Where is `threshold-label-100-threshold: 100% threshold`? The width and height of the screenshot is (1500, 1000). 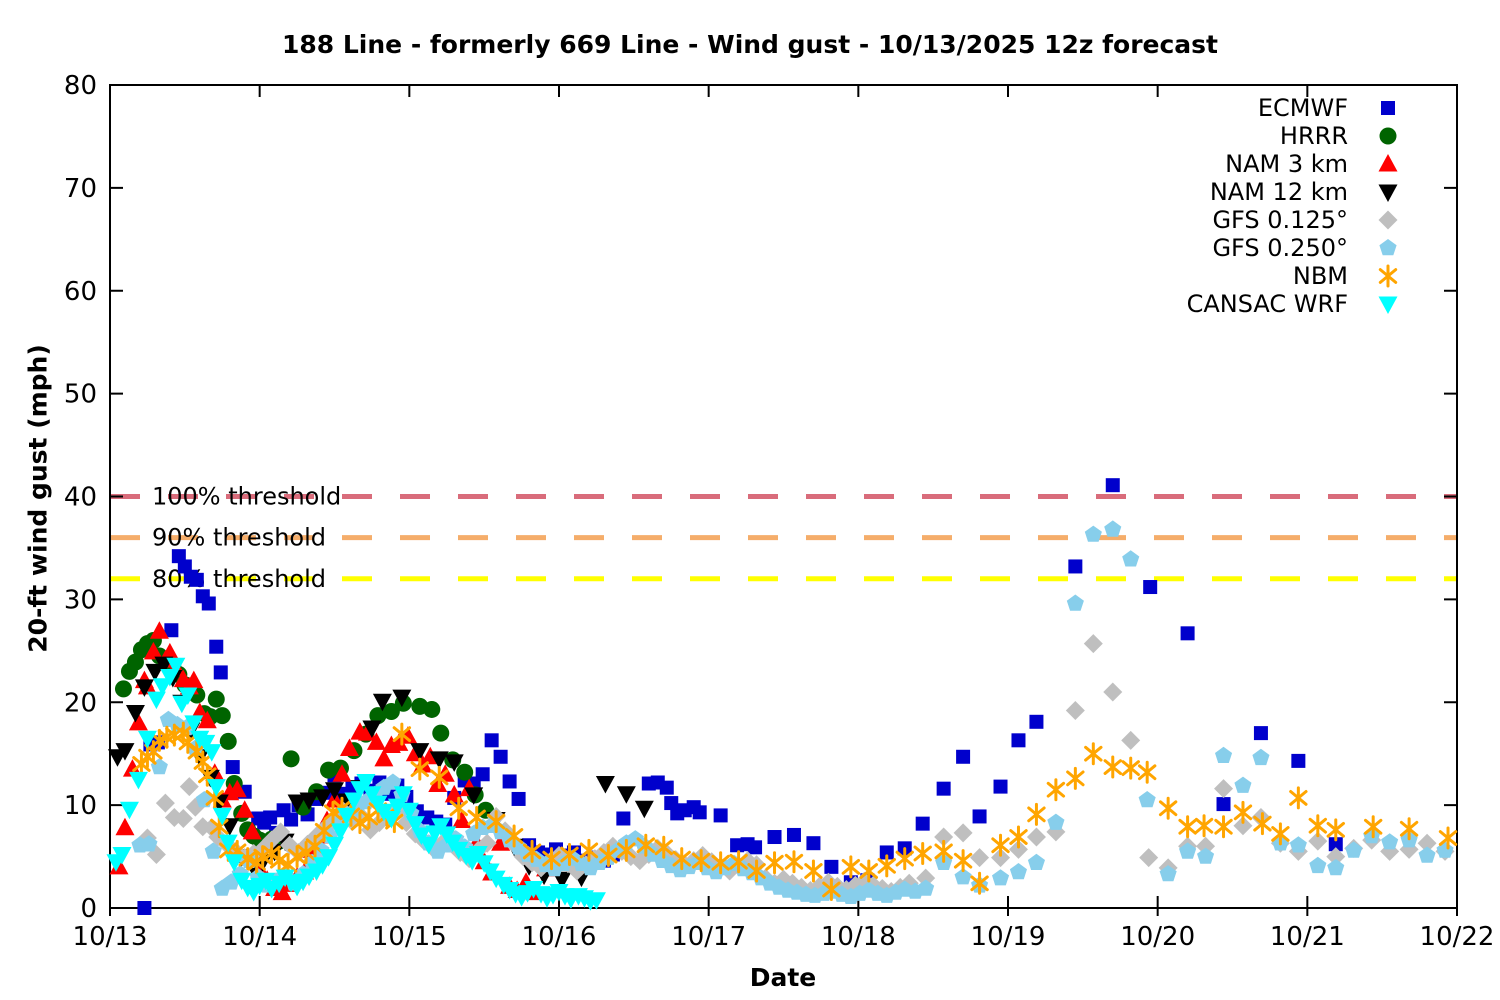
threshold-label-100-threshold: 100% threshold is located at coordinates (246, 497).